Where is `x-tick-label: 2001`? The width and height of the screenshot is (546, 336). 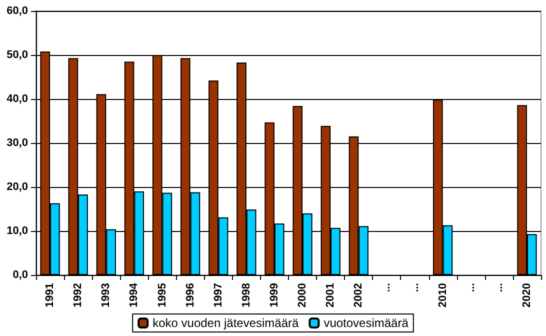 x-tick-label: 2001 is located at coordinates (330, 295).